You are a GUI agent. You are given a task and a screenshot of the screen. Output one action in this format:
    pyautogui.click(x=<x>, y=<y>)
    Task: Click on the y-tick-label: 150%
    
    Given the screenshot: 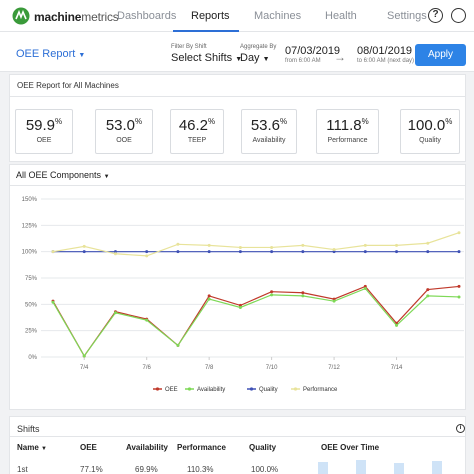 What is the action you would take?
    pyautogui.click(x=30, y=200)
    